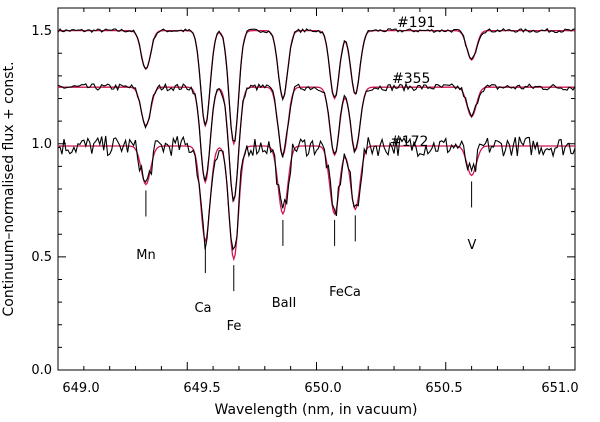  I want to click on x-tick-label-1: 649.5, so click(201, 388).